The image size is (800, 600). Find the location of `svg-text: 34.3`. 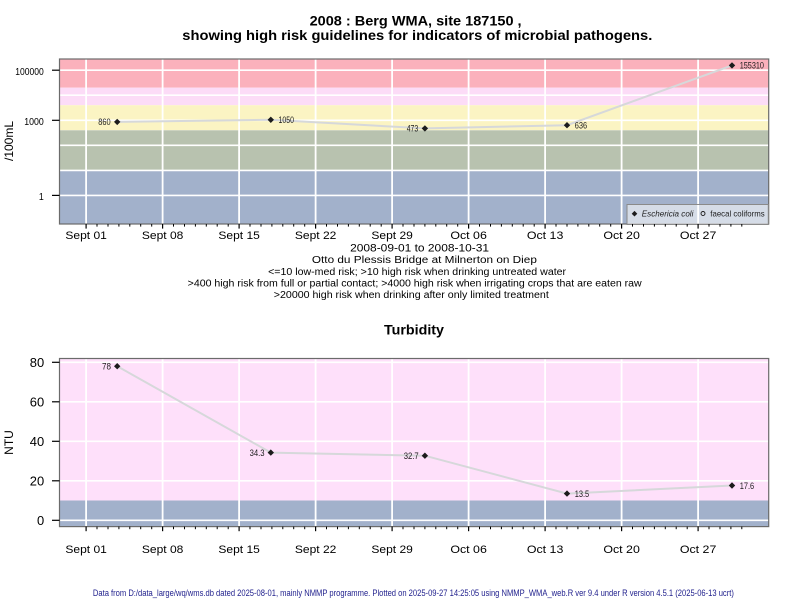

svg-text: 34.3 is located at coordinates (257, 453).